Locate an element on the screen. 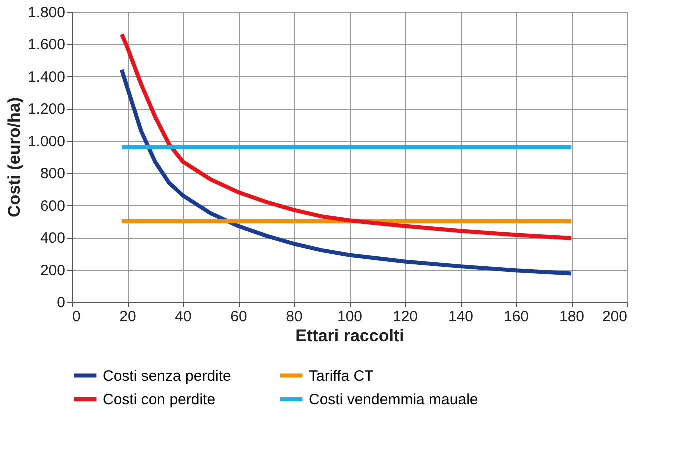  x-tick-label: 60 is located at coordinates (239, 317).